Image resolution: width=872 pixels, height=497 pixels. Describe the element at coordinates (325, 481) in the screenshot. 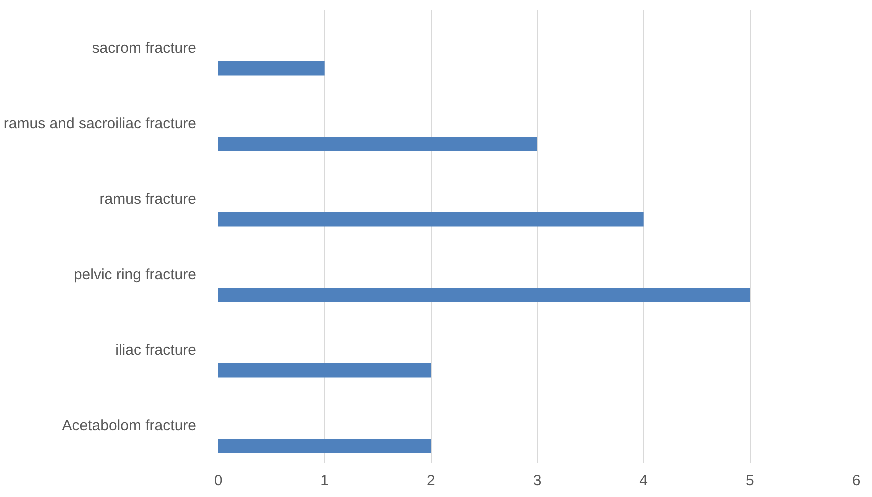

I see `x-tick-label: 1` at that location.